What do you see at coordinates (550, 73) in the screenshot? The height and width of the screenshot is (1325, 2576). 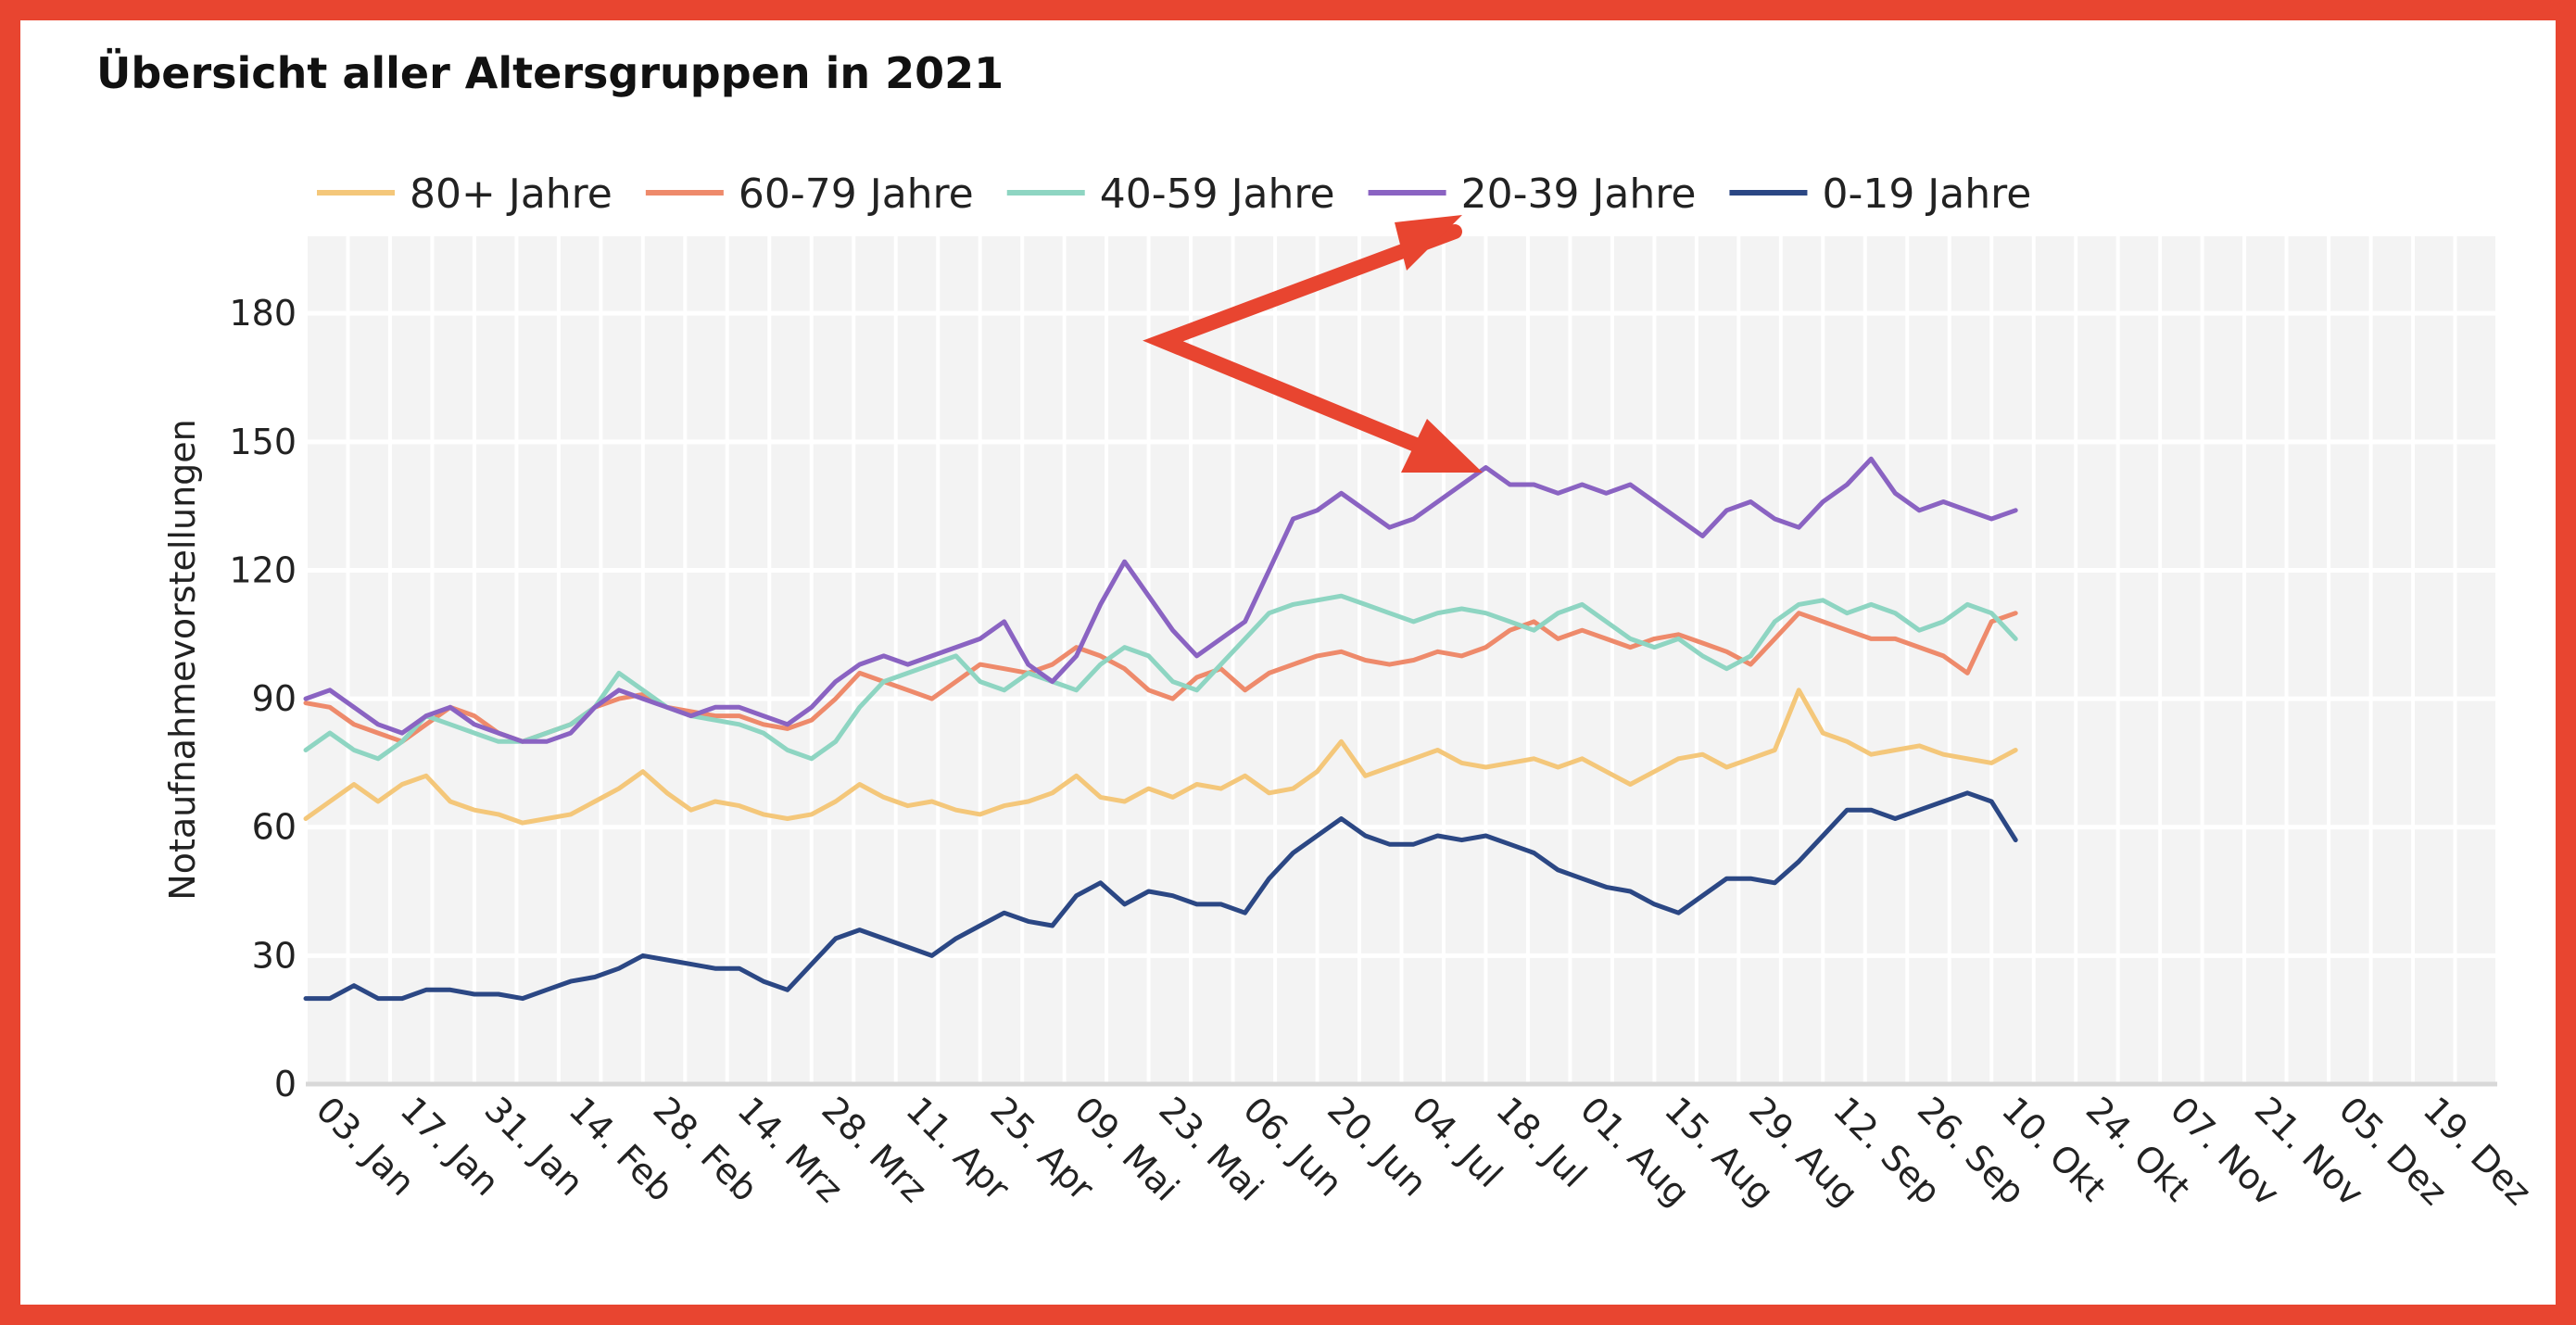 I see `chart-title: Übersicht aller Altersgruppen in 2021` at bounding box center [550, 73].